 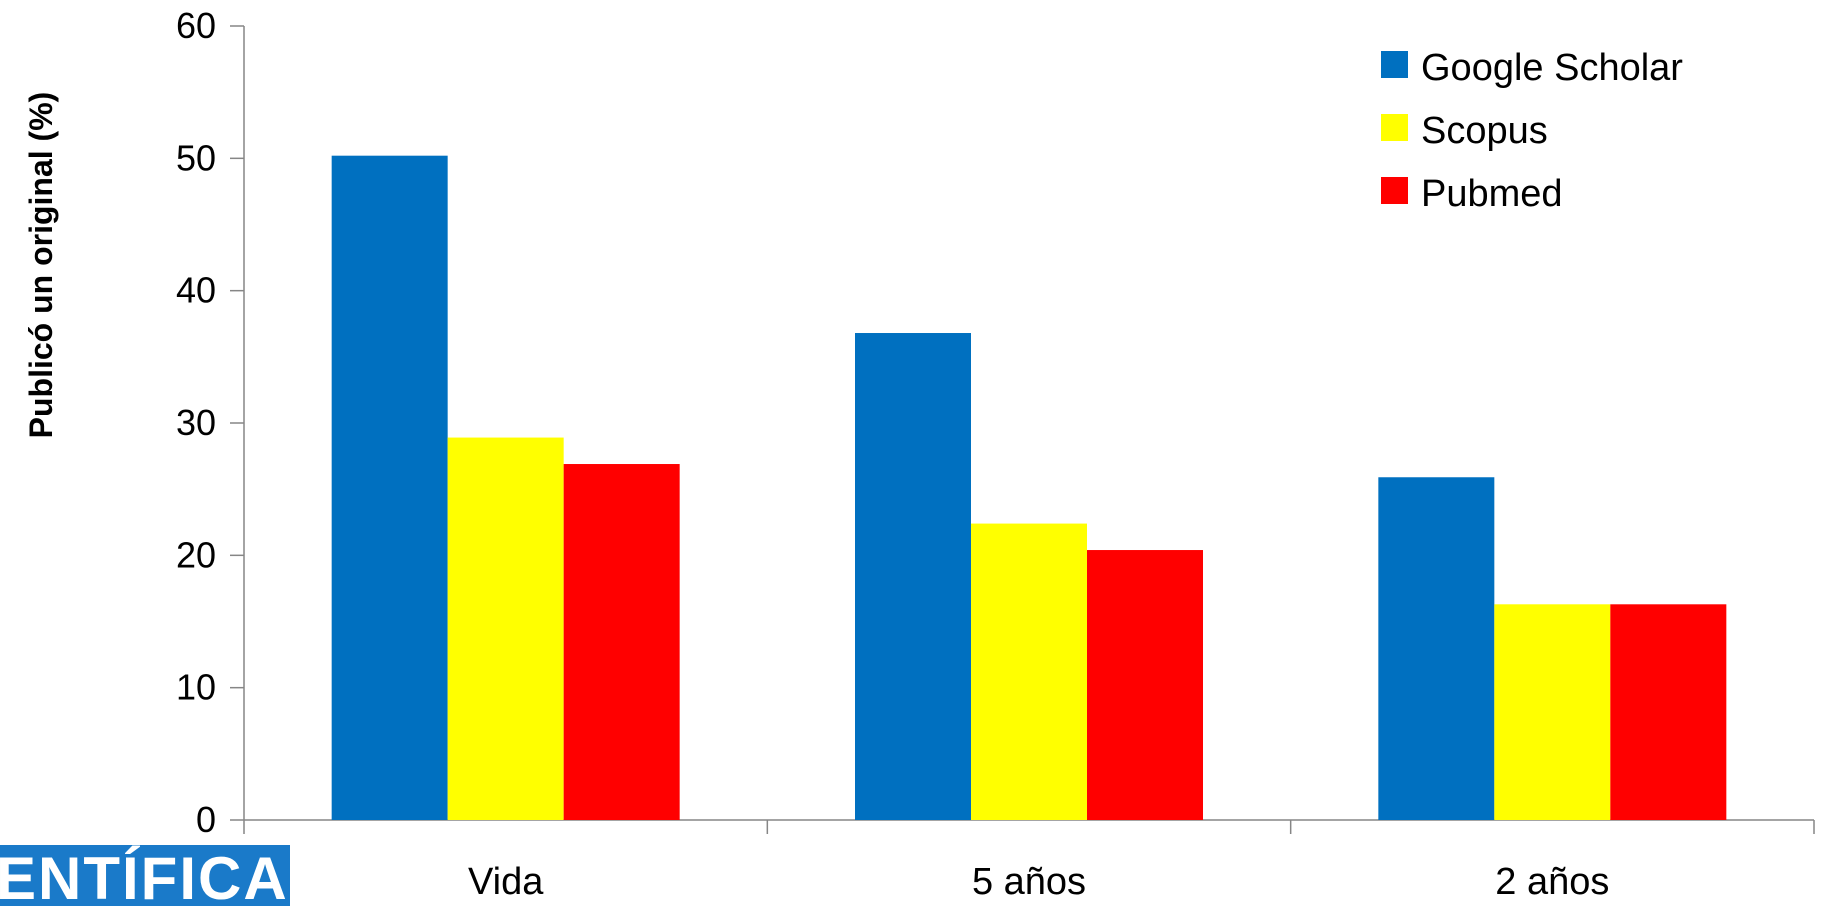 I want to click on y-axis-title-group: Publicó un original (%), so click(x=41, y=265).